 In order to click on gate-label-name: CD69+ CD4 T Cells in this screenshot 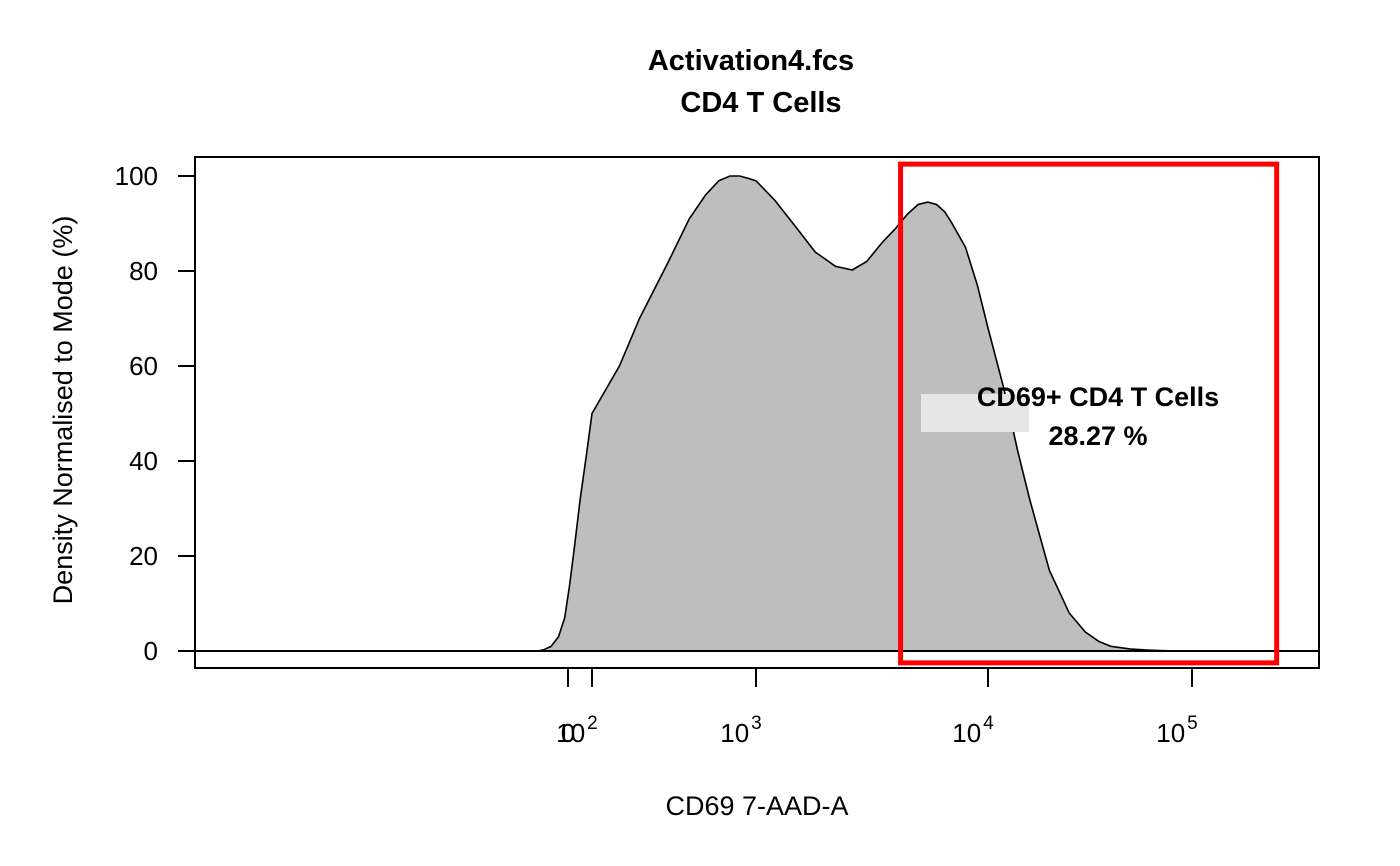, I will do `click(1098, 397)`.